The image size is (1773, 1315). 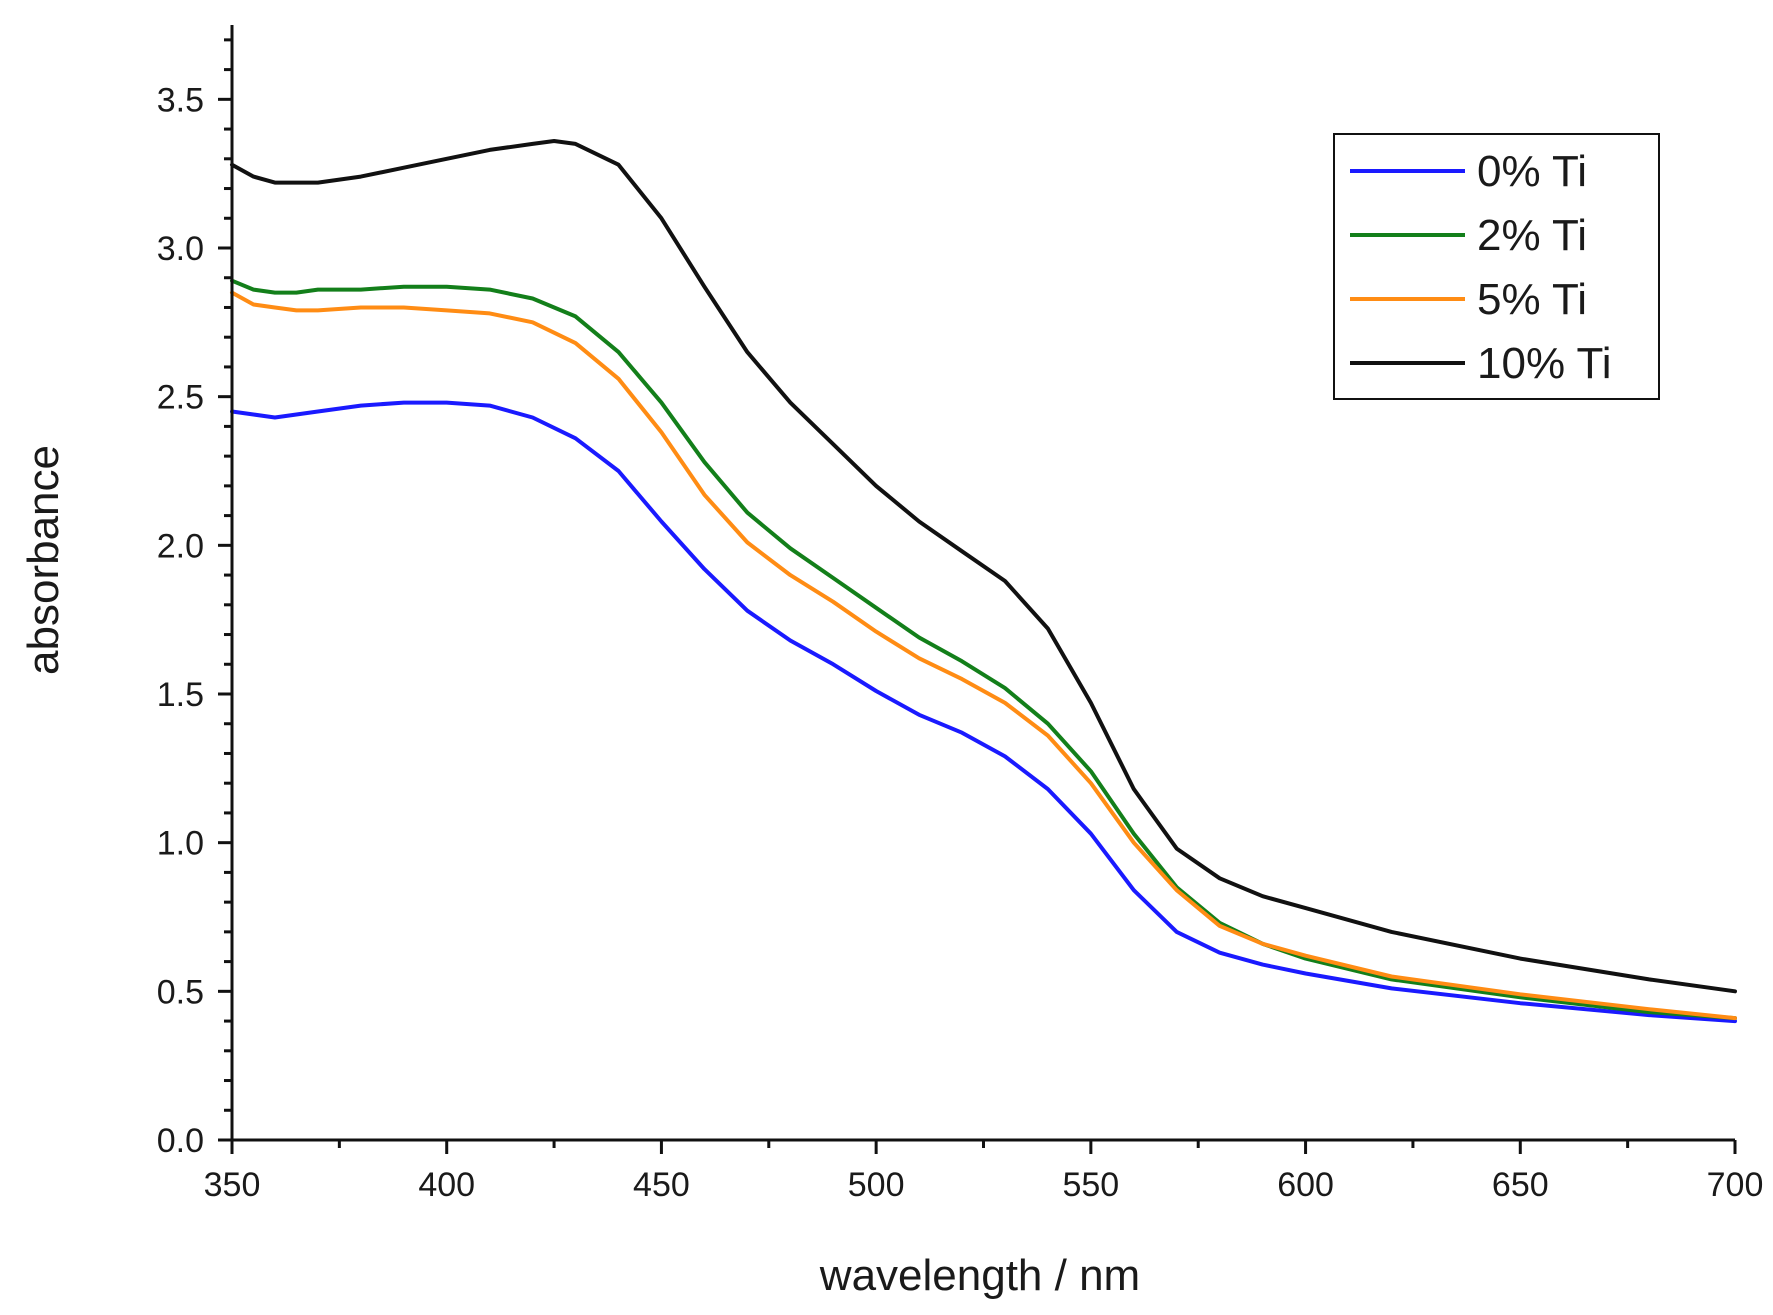 What do you see at coordinates (1532, 299) in the screenshot?
I see `legend-label: 5% Ti` at bounding box center [1532, 299].